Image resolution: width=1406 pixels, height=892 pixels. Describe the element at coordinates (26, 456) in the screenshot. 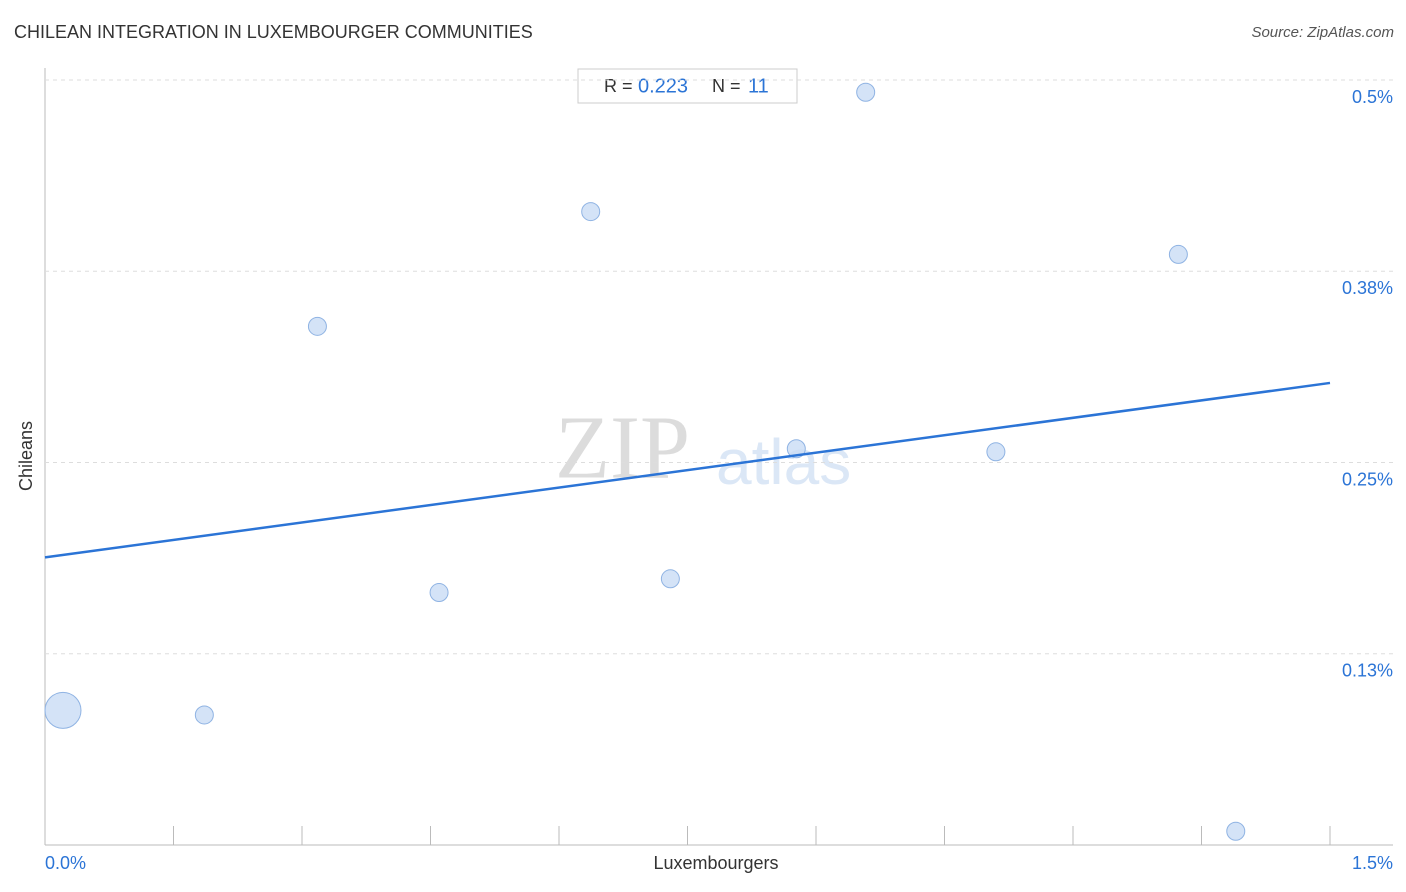

I see `y-axis-label: Chileans` at that location.